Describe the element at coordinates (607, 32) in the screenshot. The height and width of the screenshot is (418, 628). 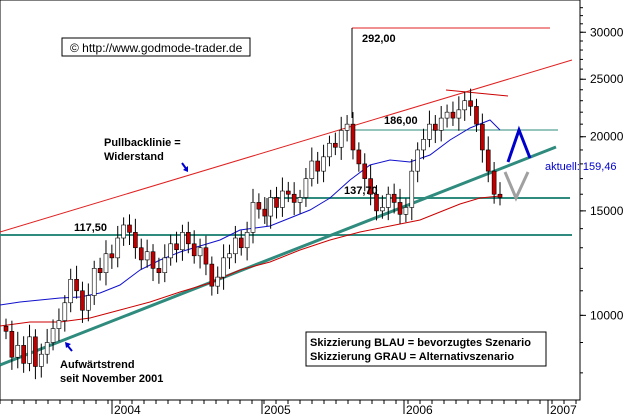
I see `y-tick-label: 30000` at that location.